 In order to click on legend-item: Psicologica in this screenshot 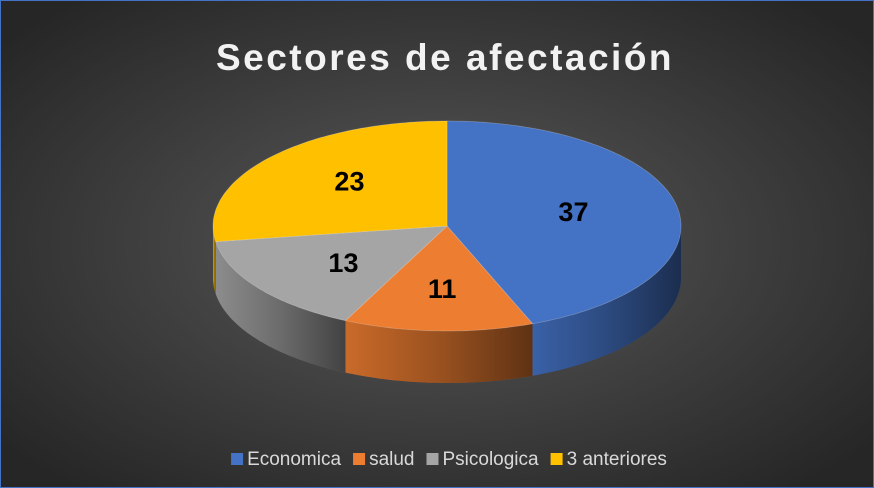, I will do `click(482, 459)`.